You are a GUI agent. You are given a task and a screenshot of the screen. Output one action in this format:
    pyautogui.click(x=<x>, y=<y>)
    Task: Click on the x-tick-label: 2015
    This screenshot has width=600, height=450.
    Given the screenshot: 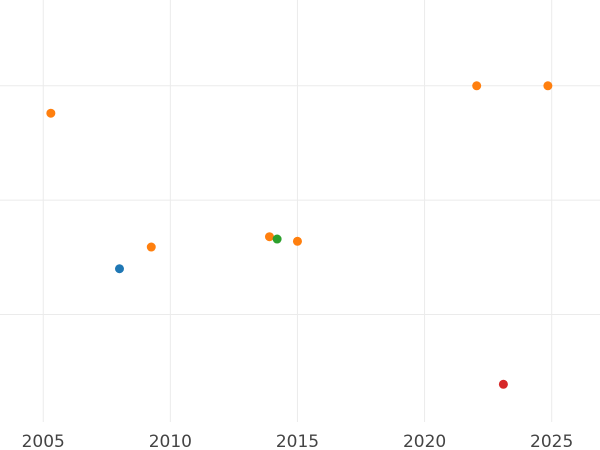 What is the action you would take?
    pyautogui.click(x=297, y=441)
    